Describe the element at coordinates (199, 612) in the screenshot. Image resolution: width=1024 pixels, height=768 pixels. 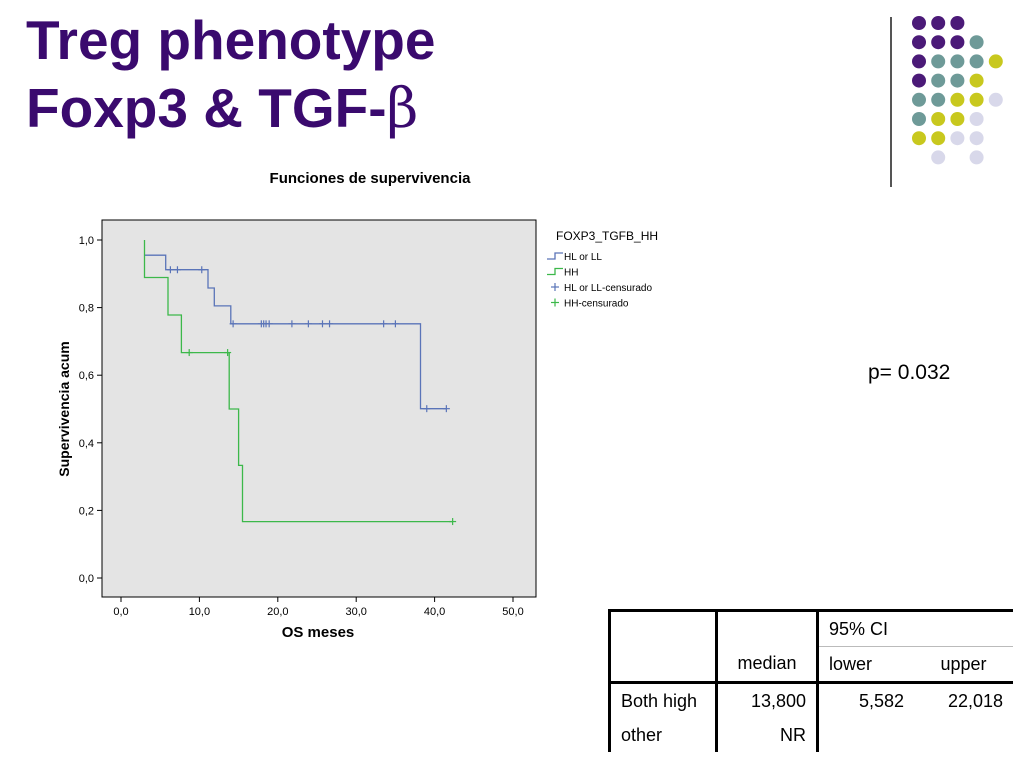
I see `x-tick-label: 10,0` at that location.